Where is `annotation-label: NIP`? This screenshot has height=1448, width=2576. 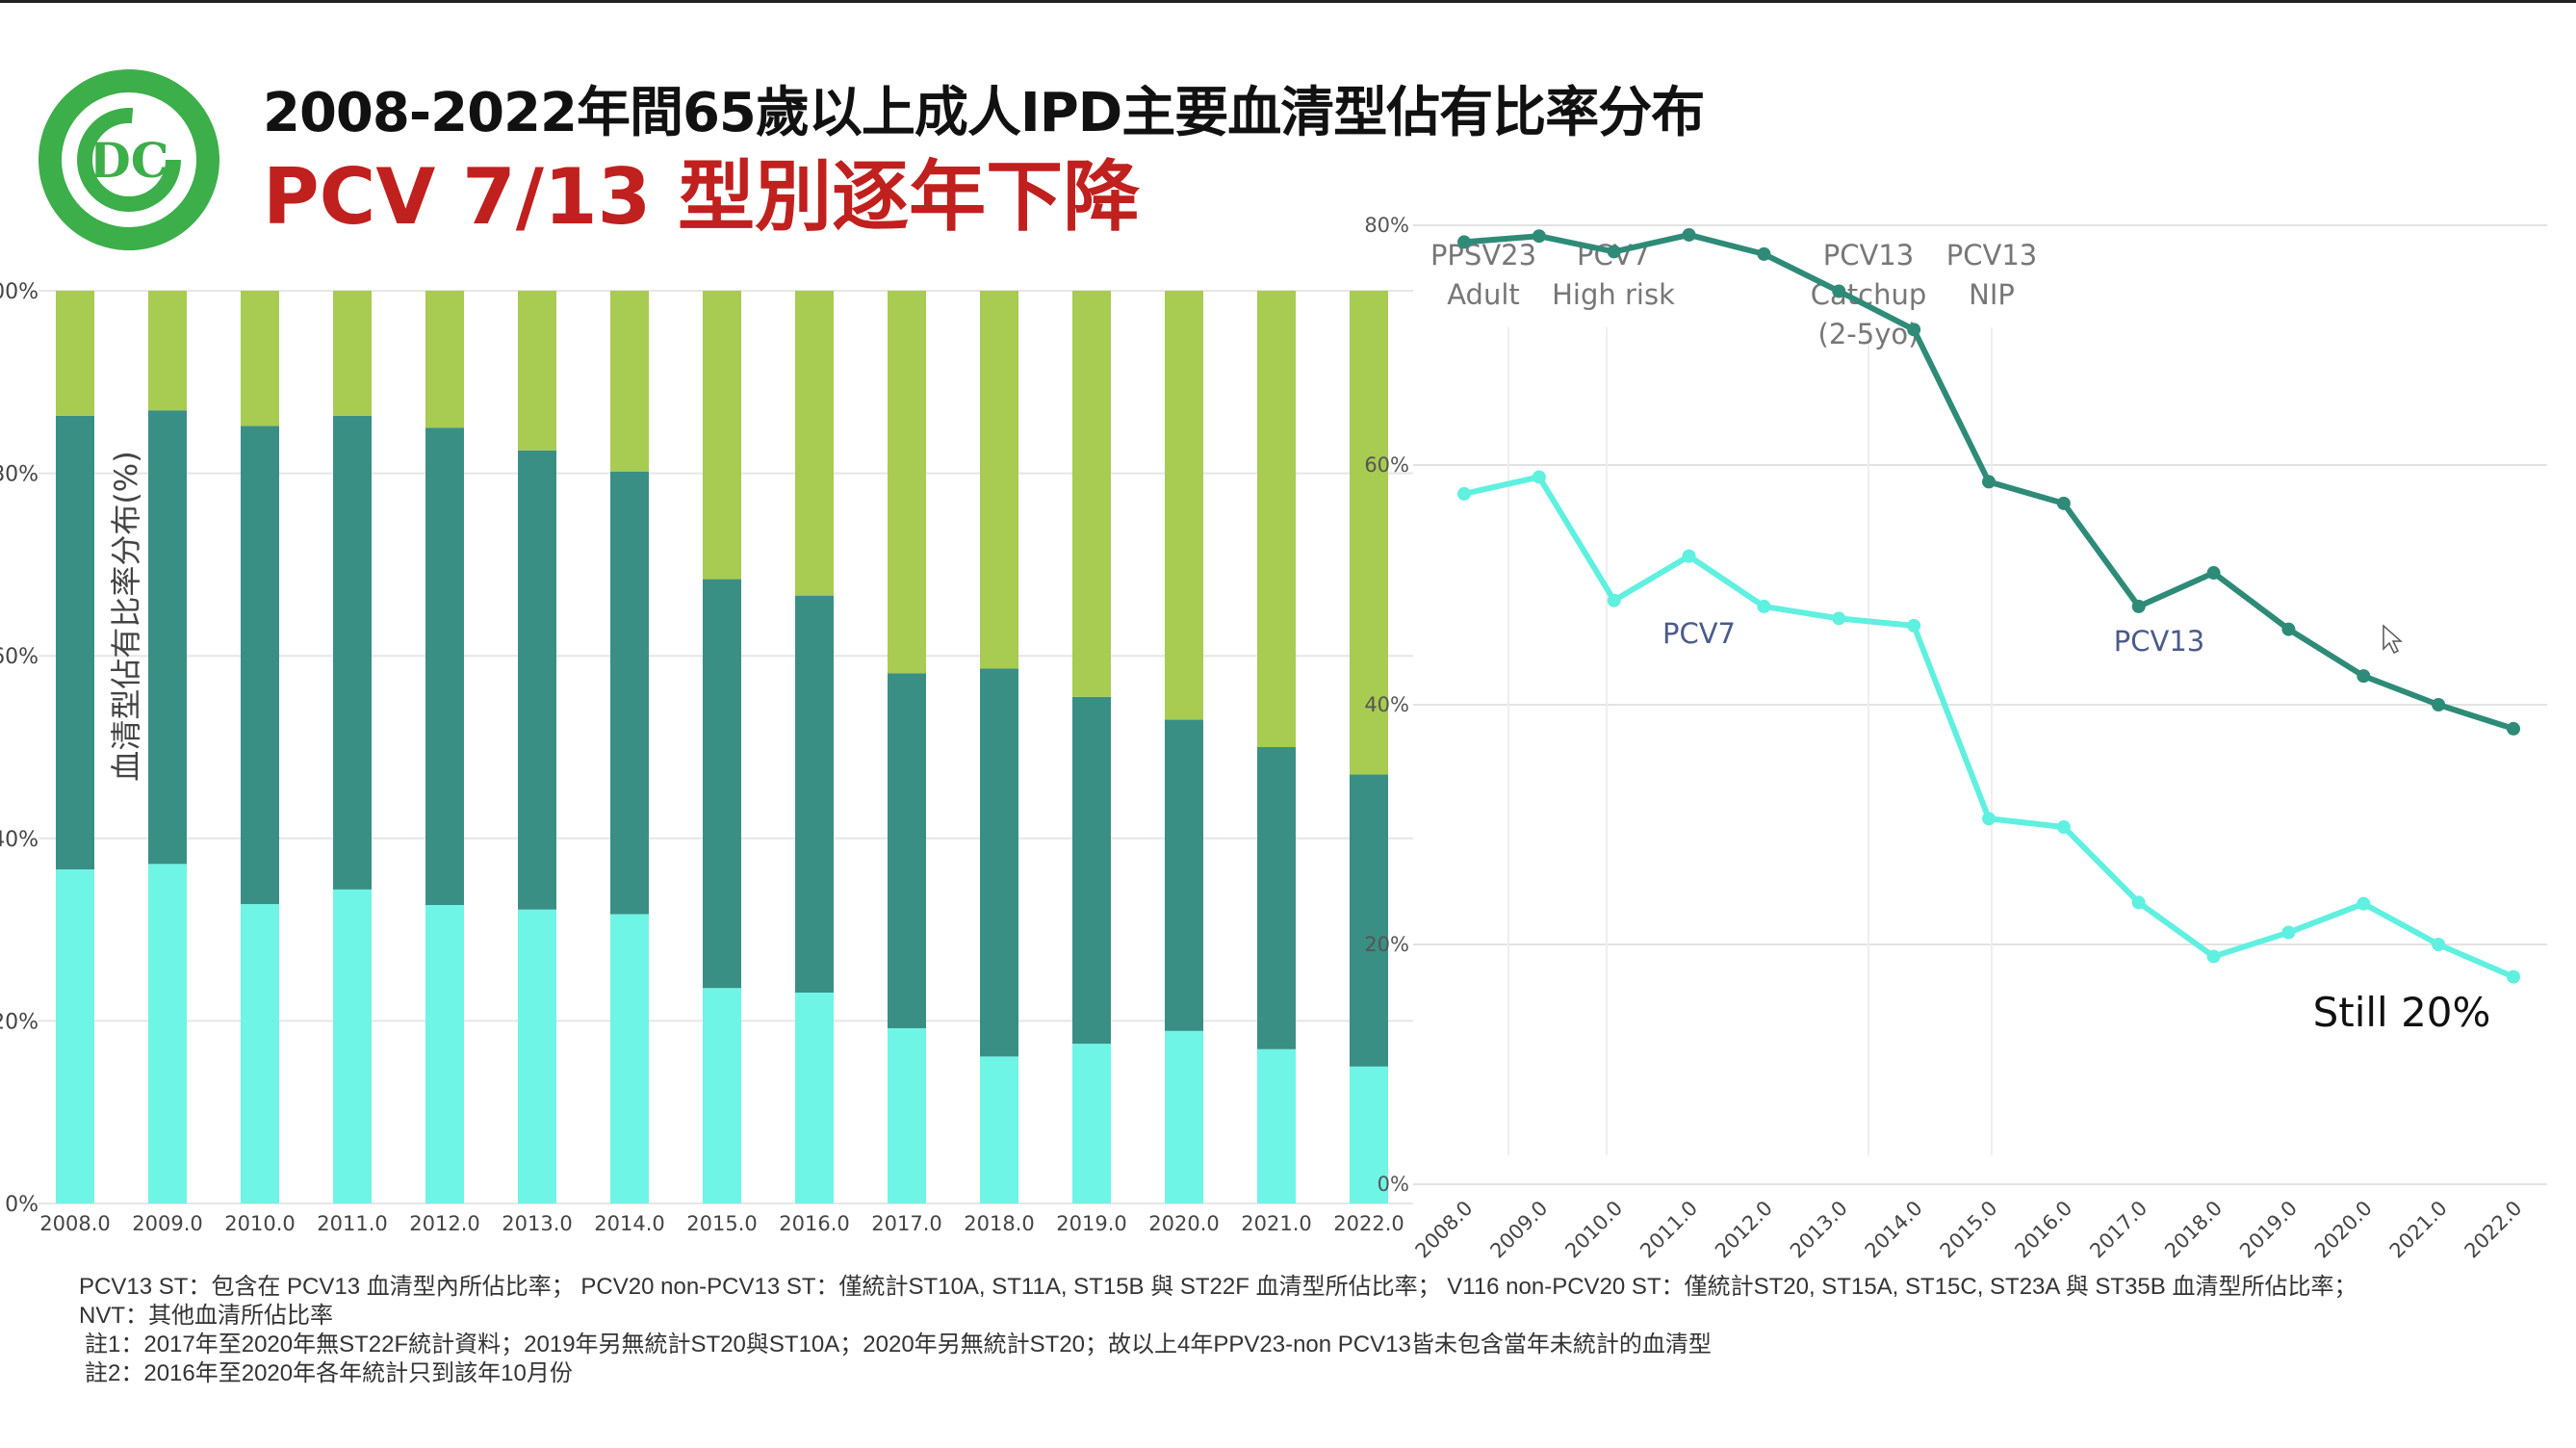
annotation-label: NIP is located at coordinates (1992, 294).